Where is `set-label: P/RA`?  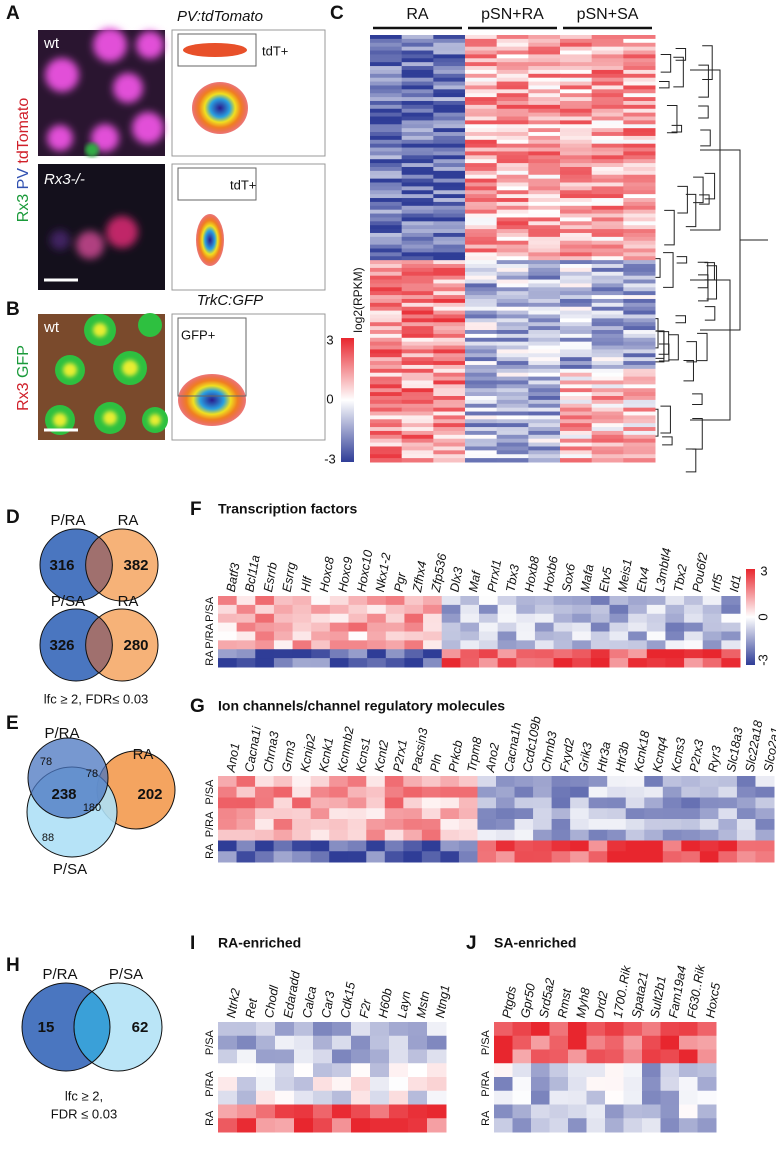
set-label: P/RA is located at coordinates (67, 520).